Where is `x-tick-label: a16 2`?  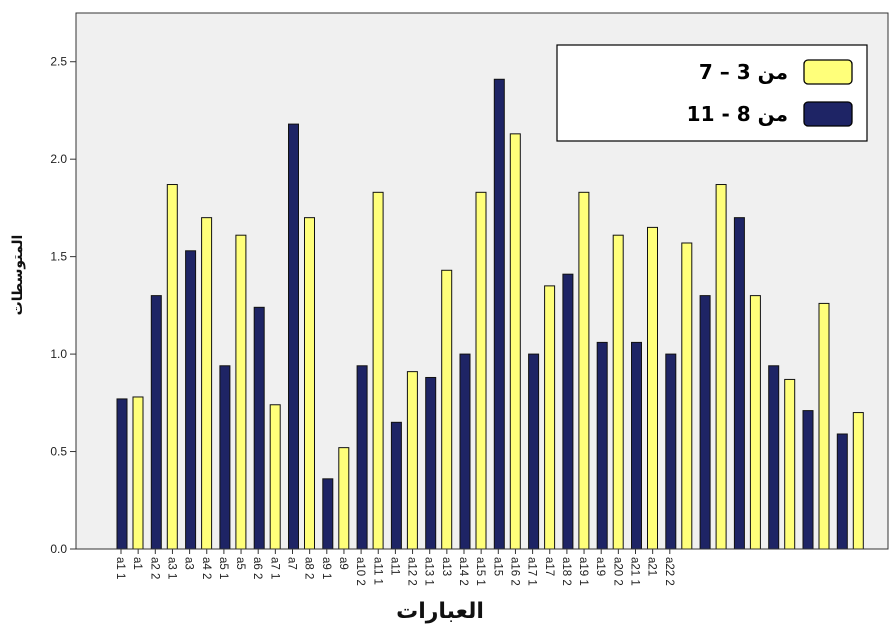 x-tick-label: a16 2 is located at coordinates (514, 571).